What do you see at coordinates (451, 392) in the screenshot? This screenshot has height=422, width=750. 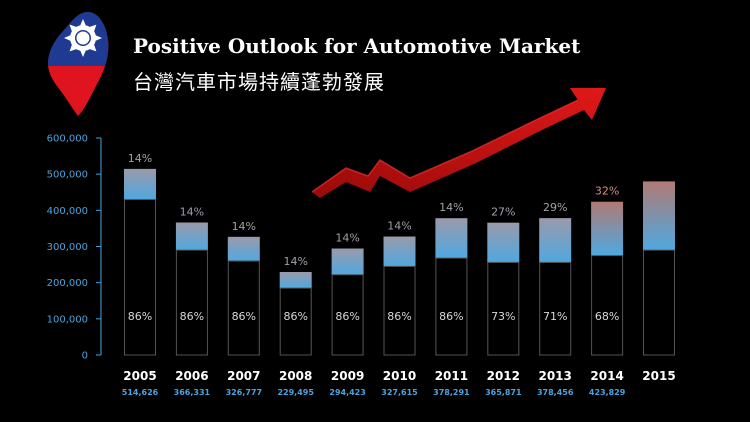 I see `value-label: 378,291` at bounding box center [451, 392].